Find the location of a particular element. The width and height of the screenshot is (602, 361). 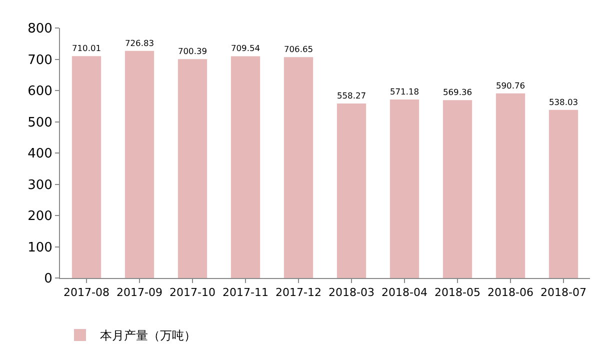

x-tick-label: 2017-12 is located at coordinates (299, 293).